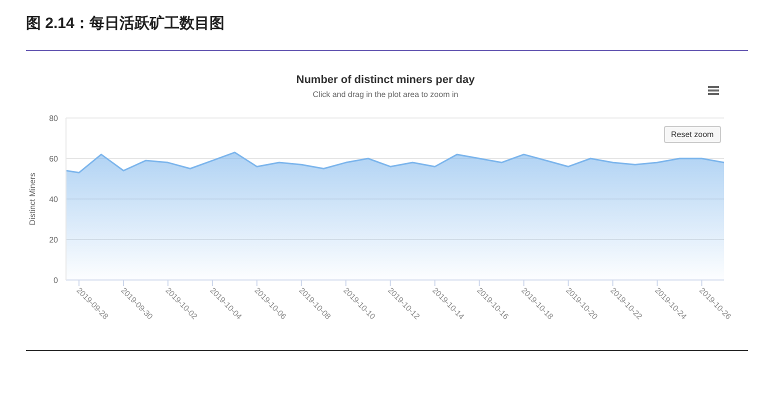 Image resolution: width=771 pixels, height=405 pixels. I want to click on chart-subtitle: Click and drag in the plot area to zoom in, so click(386, 94).